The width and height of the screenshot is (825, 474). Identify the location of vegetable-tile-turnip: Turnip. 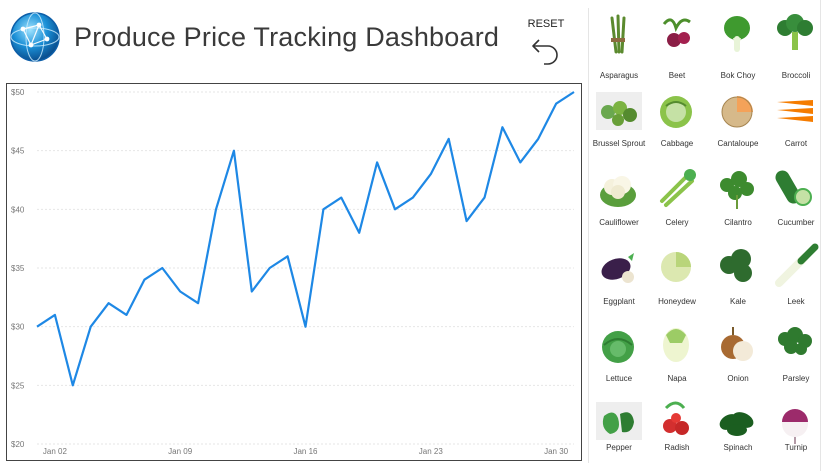
(796, 436).